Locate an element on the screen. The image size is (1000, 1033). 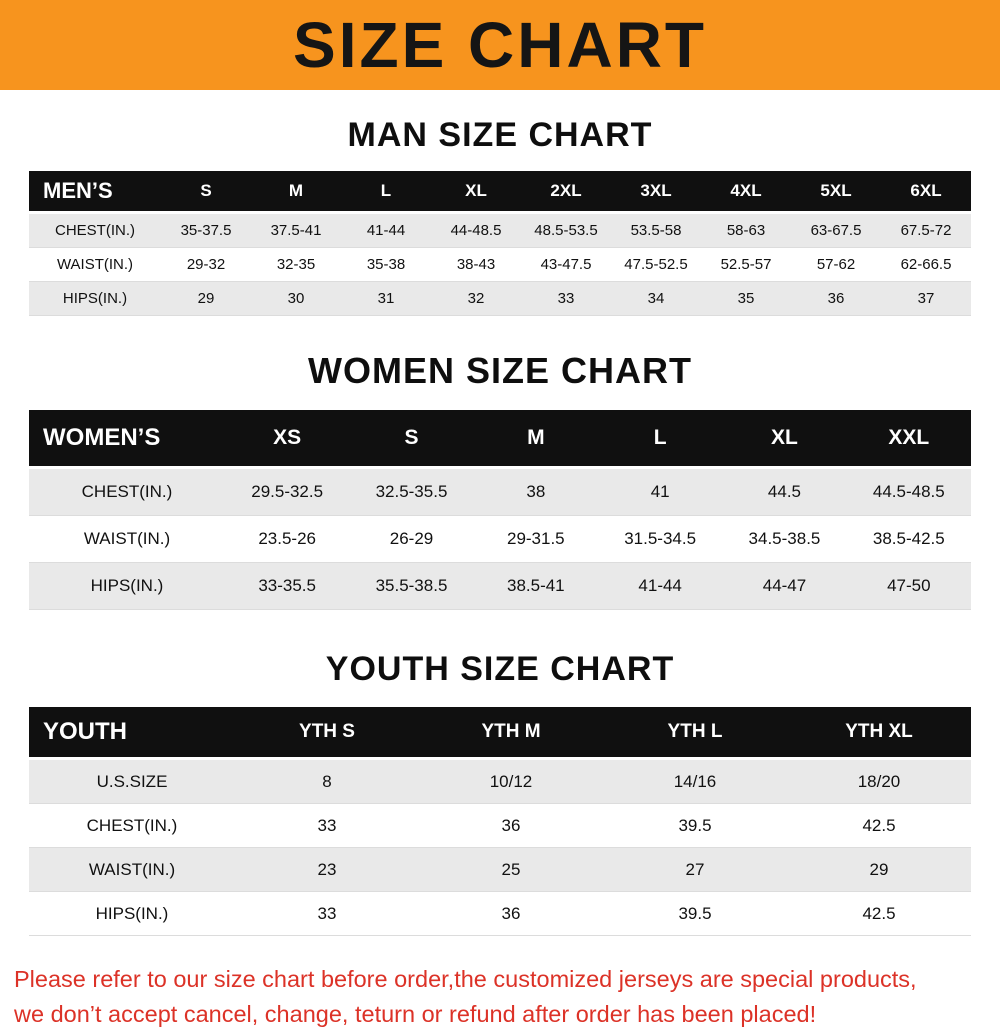
size-value-cell: 14/16 is located at coordinates (695, 781).